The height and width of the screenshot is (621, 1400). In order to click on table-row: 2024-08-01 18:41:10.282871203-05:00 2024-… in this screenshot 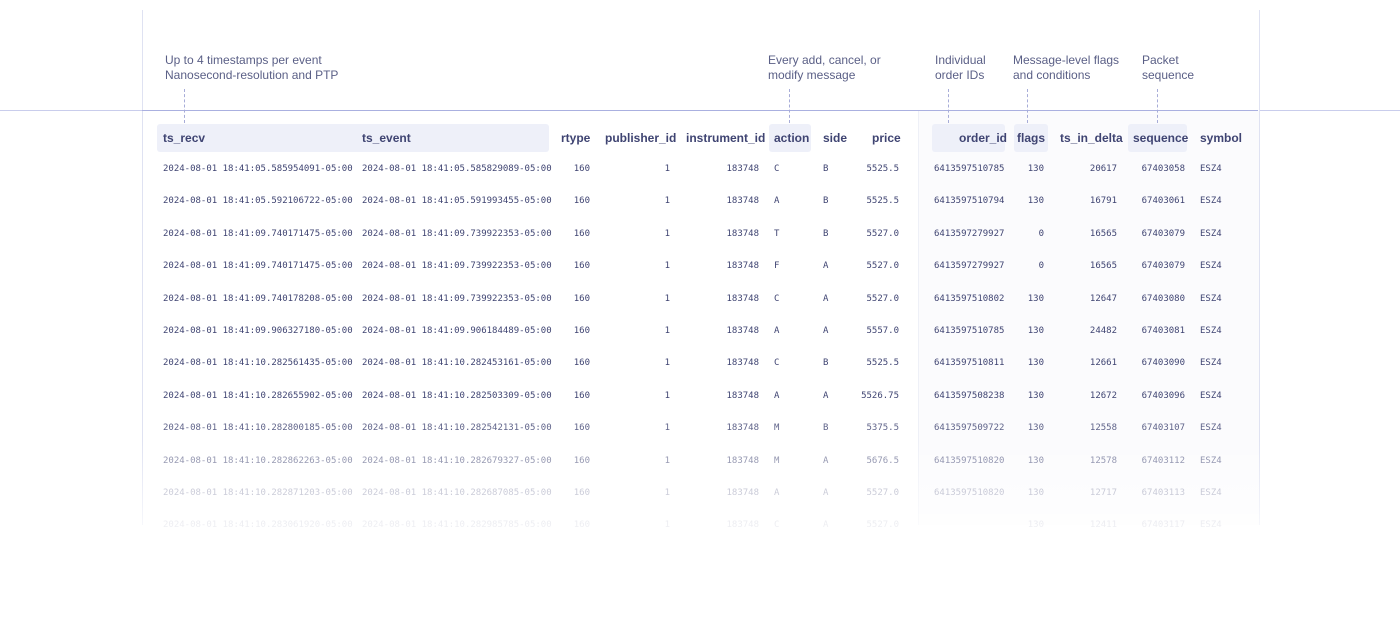, I will do `click(700, 493)`.